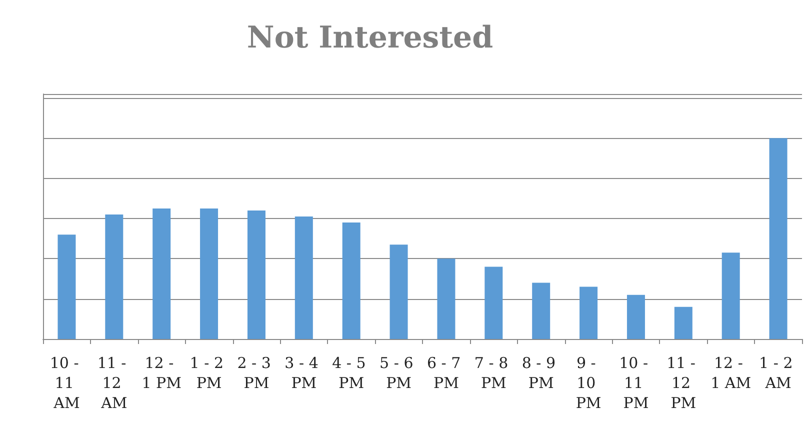 The width and height of the screenshot is (810, 437). Describe the element at coordinates (541, 373) in the screenshot. I see `x-tick-label: 8 - 9 PM` at that location.